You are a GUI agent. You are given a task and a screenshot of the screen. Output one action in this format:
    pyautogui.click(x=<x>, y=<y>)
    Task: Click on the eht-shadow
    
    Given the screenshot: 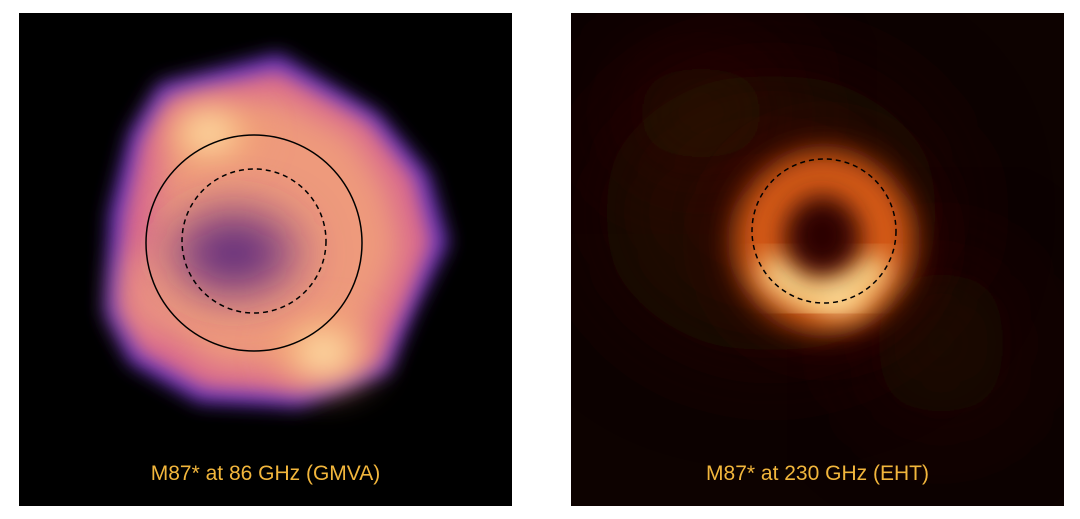 What is the action you would take?
    pyautogui.click(x=822, y=235)
    